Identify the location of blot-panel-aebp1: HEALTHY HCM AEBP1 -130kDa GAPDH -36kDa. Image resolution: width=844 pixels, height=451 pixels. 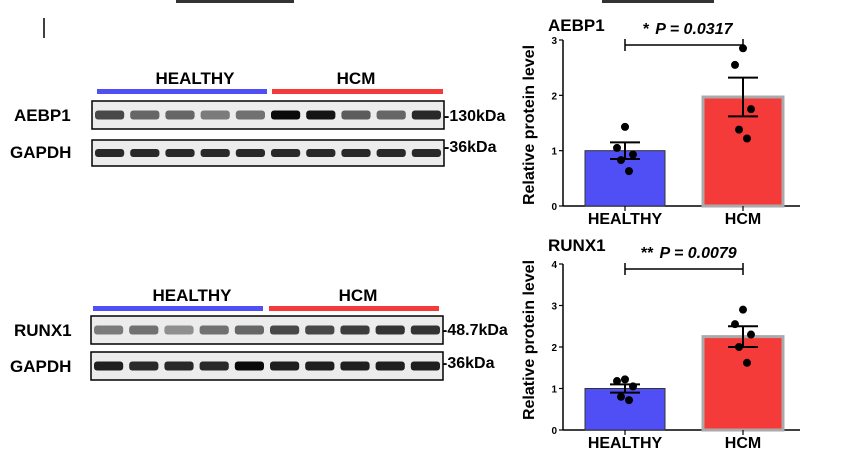
(257, 118).